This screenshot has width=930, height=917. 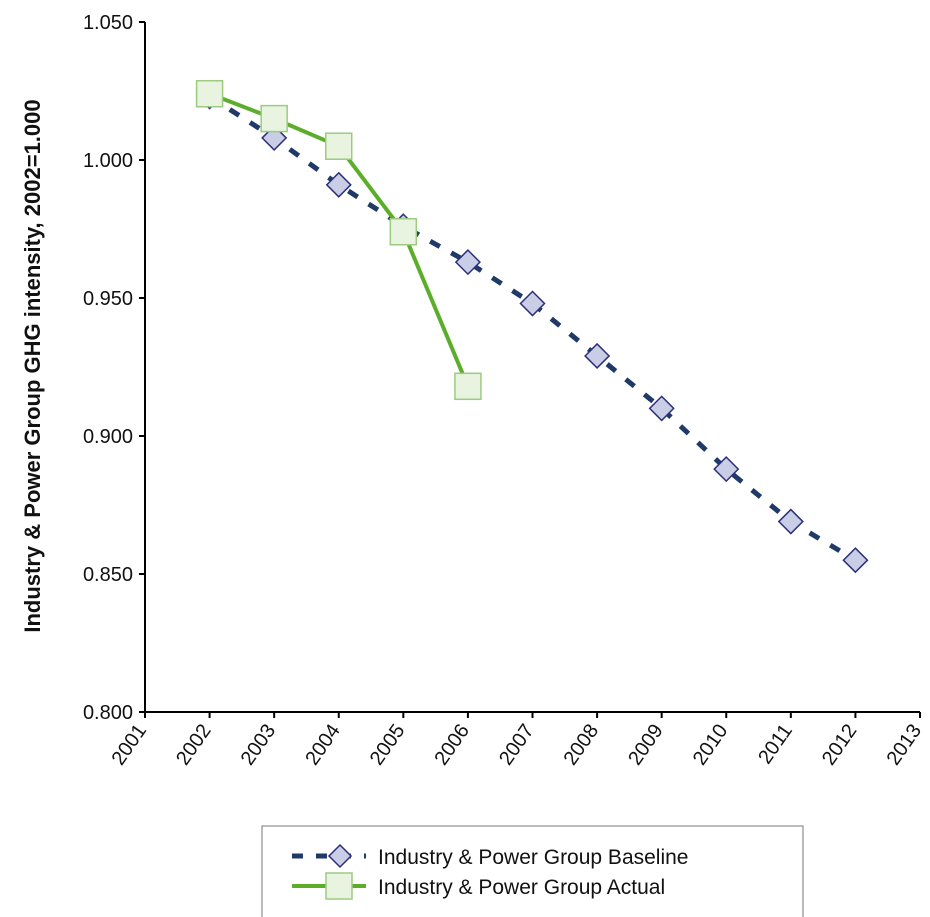 I want to click on x-tick-label: 2009, so click(x=646, y=744).